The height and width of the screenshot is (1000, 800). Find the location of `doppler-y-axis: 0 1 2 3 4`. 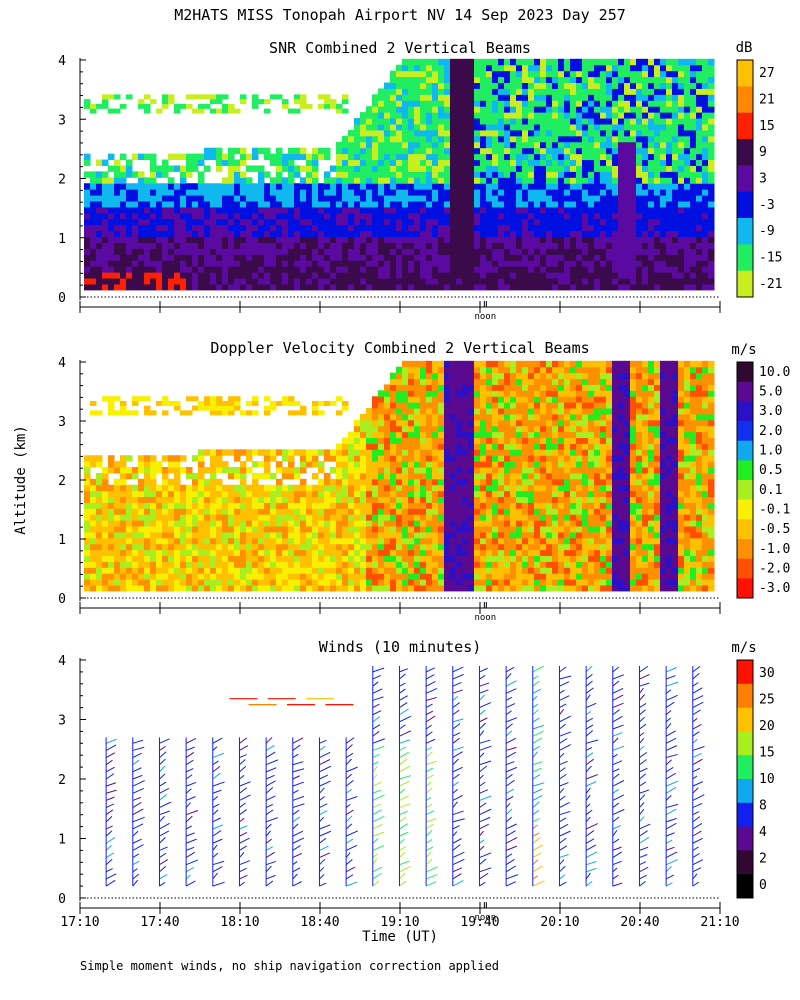

doppler-y-axis: 0 1 2 3 4 is located at coordinates (72, 481).